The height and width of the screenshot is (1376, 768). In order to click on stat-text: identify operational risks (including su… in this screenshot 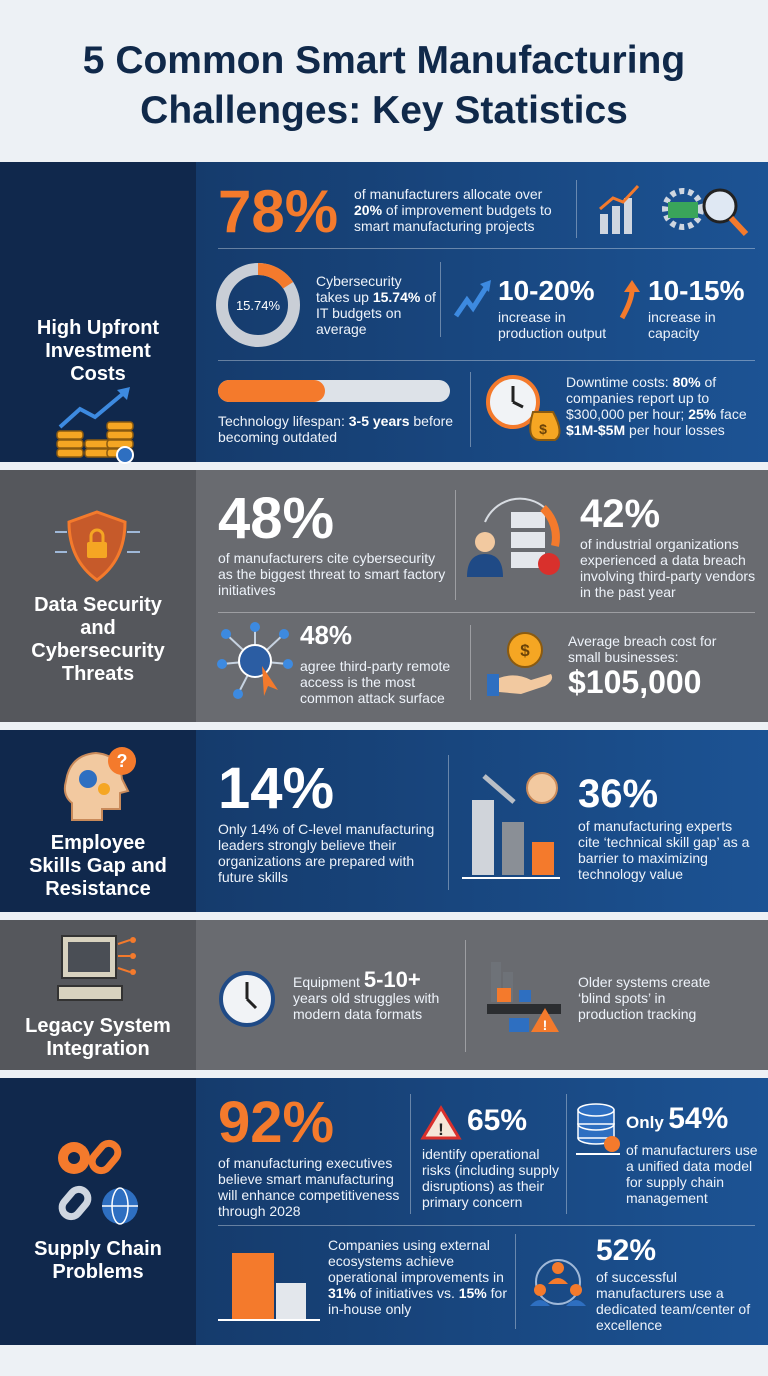, I will do `click(490, 1178)`.